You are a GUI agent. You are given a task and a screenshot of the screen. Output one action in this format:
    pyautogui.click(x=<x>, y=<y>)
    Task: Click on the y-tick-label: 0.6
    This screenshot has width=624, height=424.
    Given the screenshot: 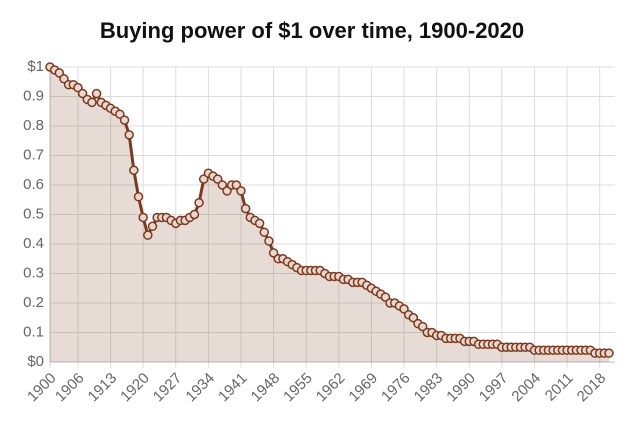 What is the action you would take?
    pyautogui.click(x=33, y=184)
    